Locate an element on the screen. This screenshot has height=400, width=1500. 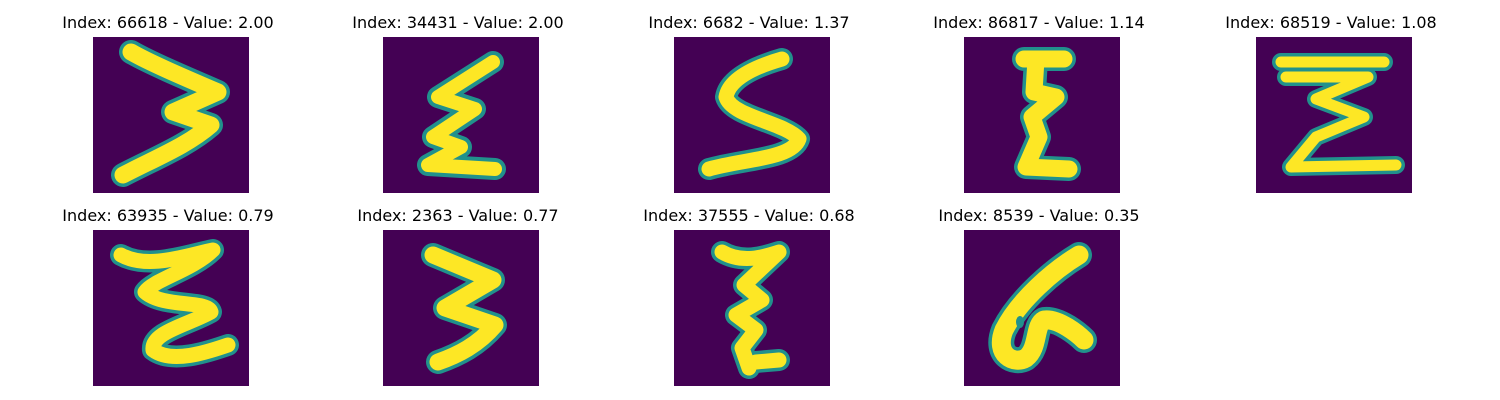
glyph-sigma is located at coordinates (1338, 114).